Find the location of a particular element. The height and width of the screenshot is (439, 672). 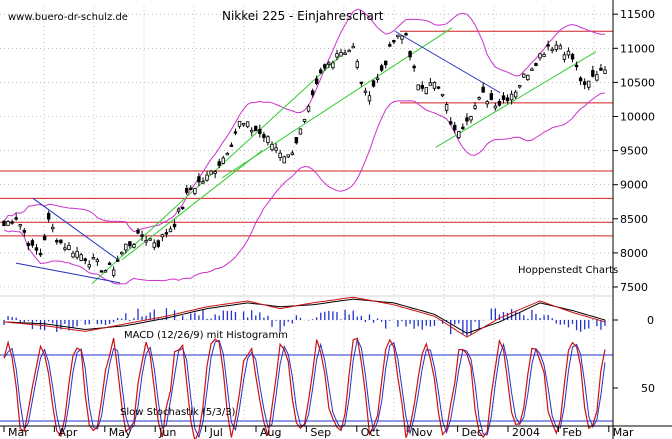

stochastic-tick-label: 50 is located at coordinates (648, 388).